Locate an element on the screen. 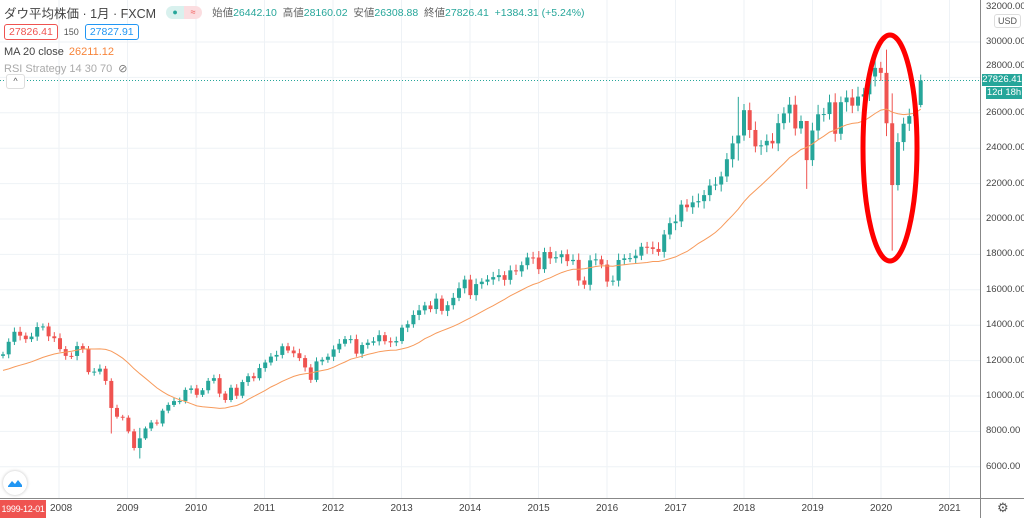 This screenshot has width=1024, height=518. cursor-date-label: 1999-12-01 is located at coordinates (23, 509).